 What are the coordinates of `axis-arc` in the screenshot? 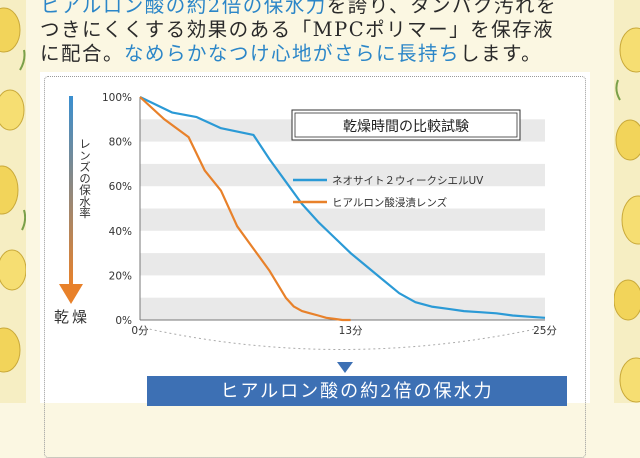 It's located at (342, 338).